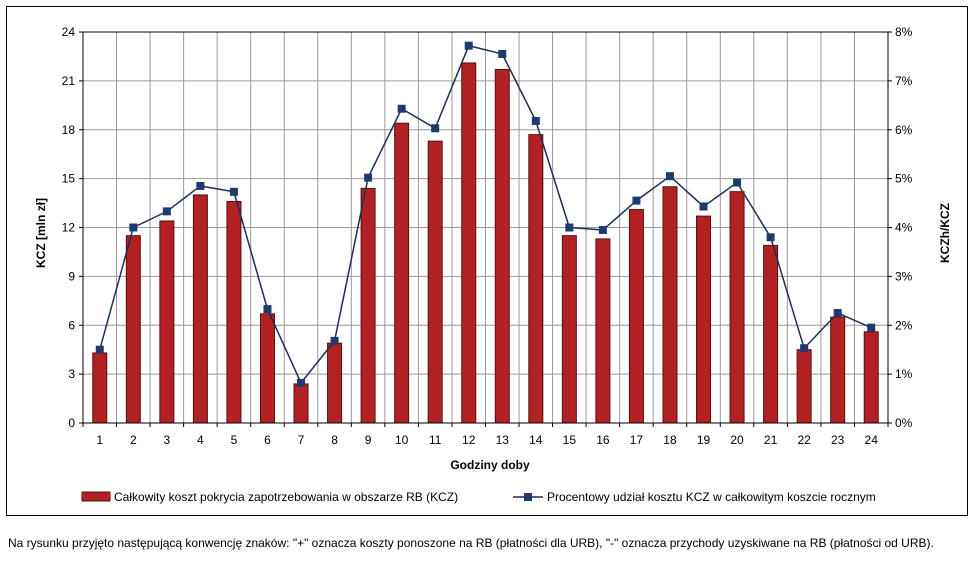 Image resolution: width=975 pixels, height=576 pixels. Describe the element at coordinates (771, 440) in the screenshot. I see `x-tick-label: 21` at that location.